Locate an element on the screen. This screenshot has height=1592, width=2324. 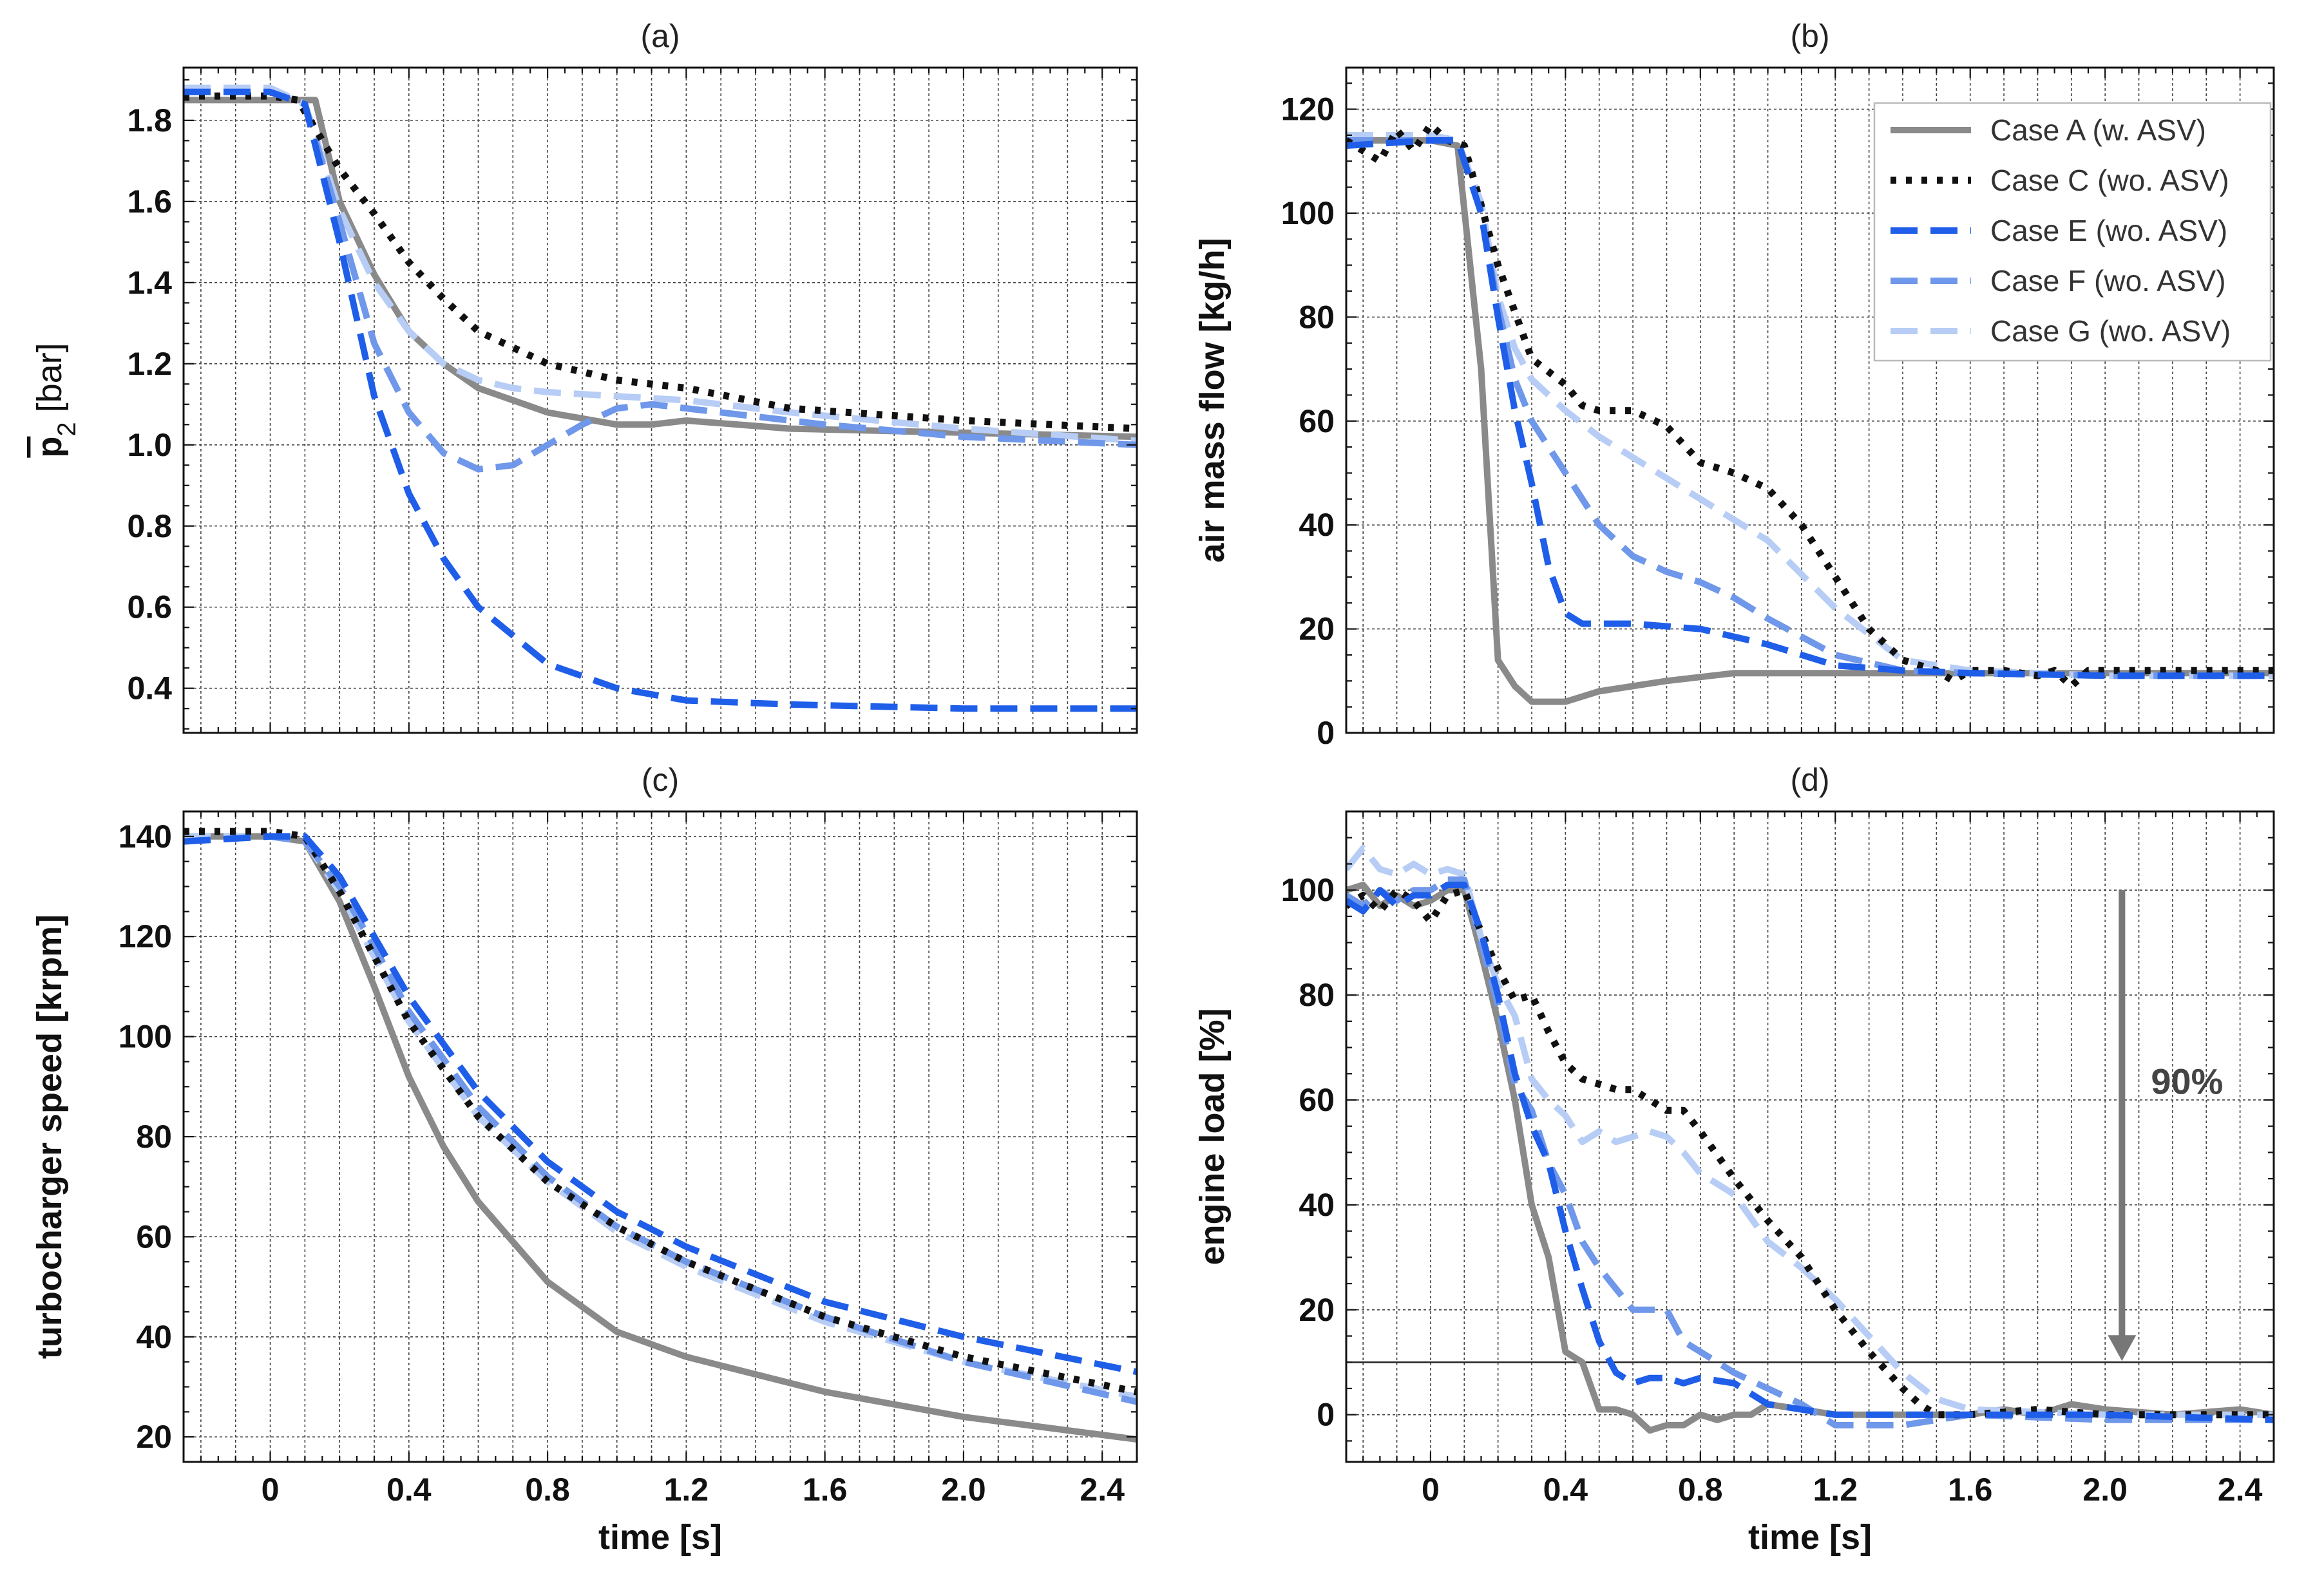
y-tick-label: 0.6 is located at coordinates (149, 607).